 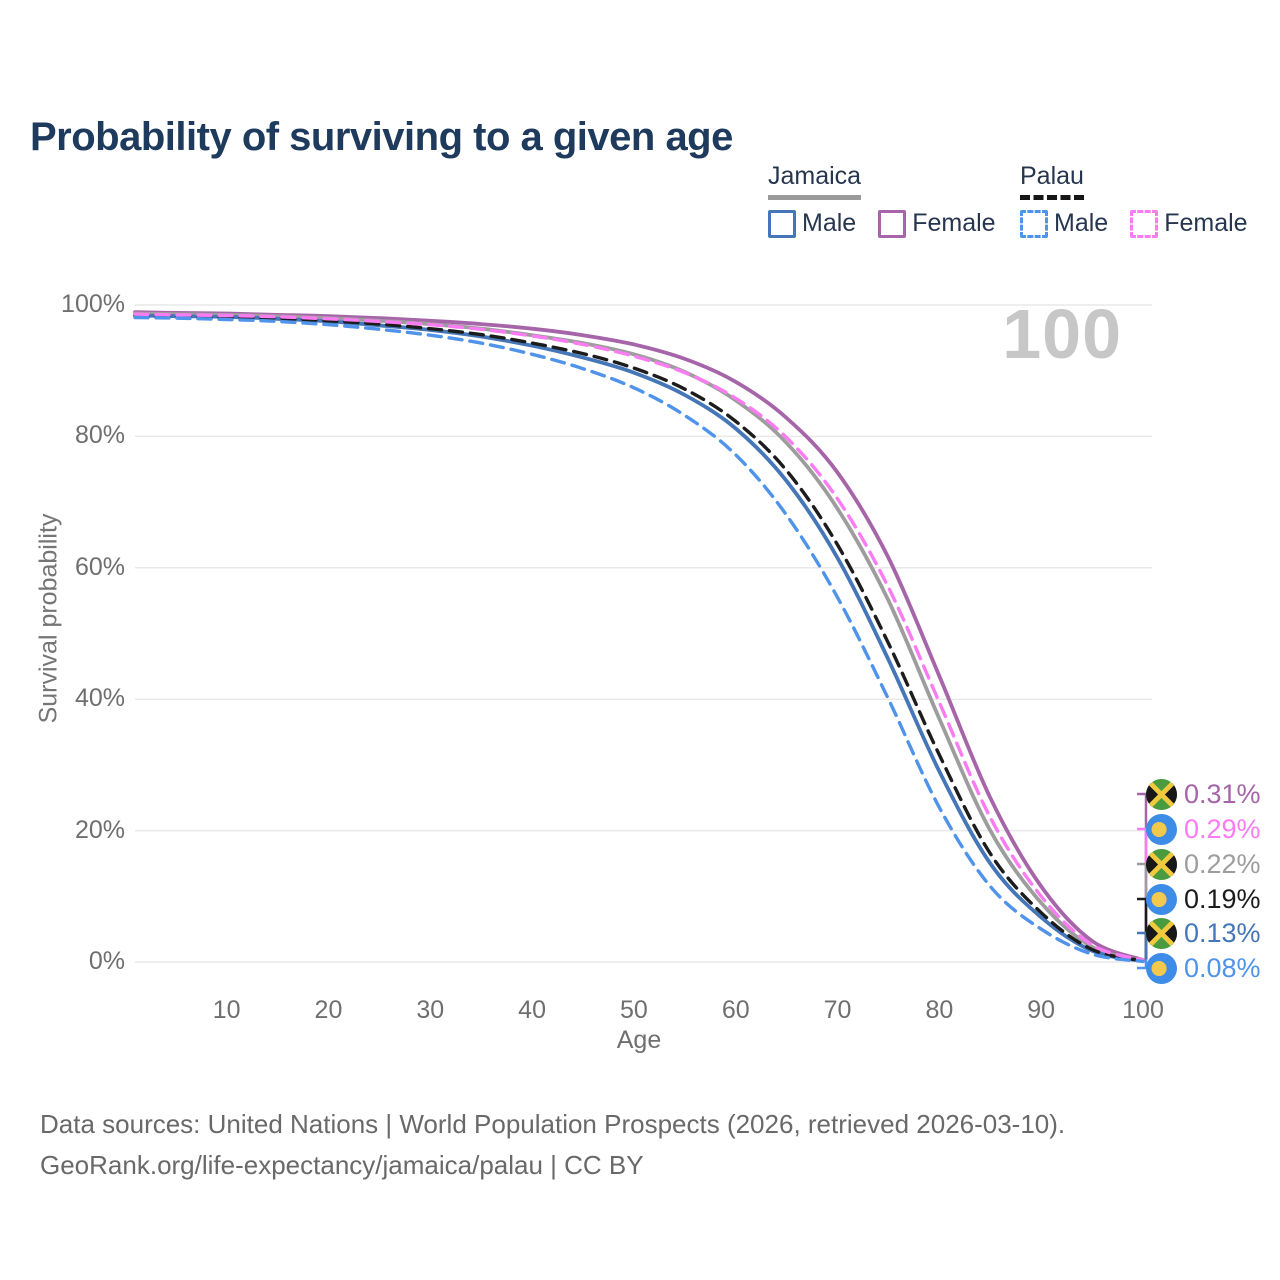 I want to click on end-label-palau-male: 0.08%, so click(x=1203, y=968).